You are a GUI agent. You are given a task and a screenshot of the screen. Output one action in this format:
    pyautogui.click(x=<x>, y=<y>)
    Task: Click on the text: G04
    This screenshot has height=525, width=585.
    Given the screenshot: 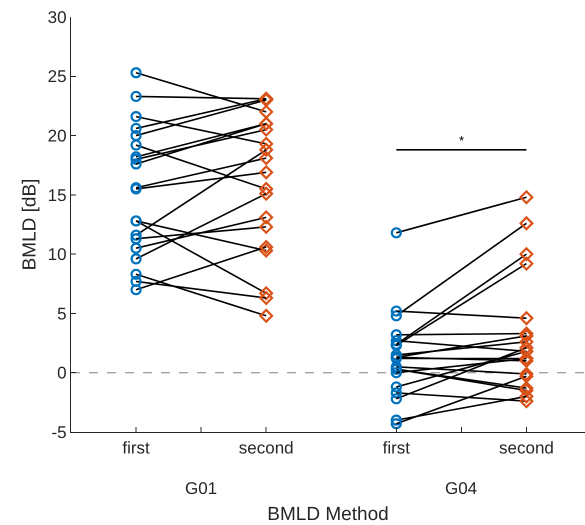 What is the action you would take?
    pyautogui.click(x=461, y=488)
    